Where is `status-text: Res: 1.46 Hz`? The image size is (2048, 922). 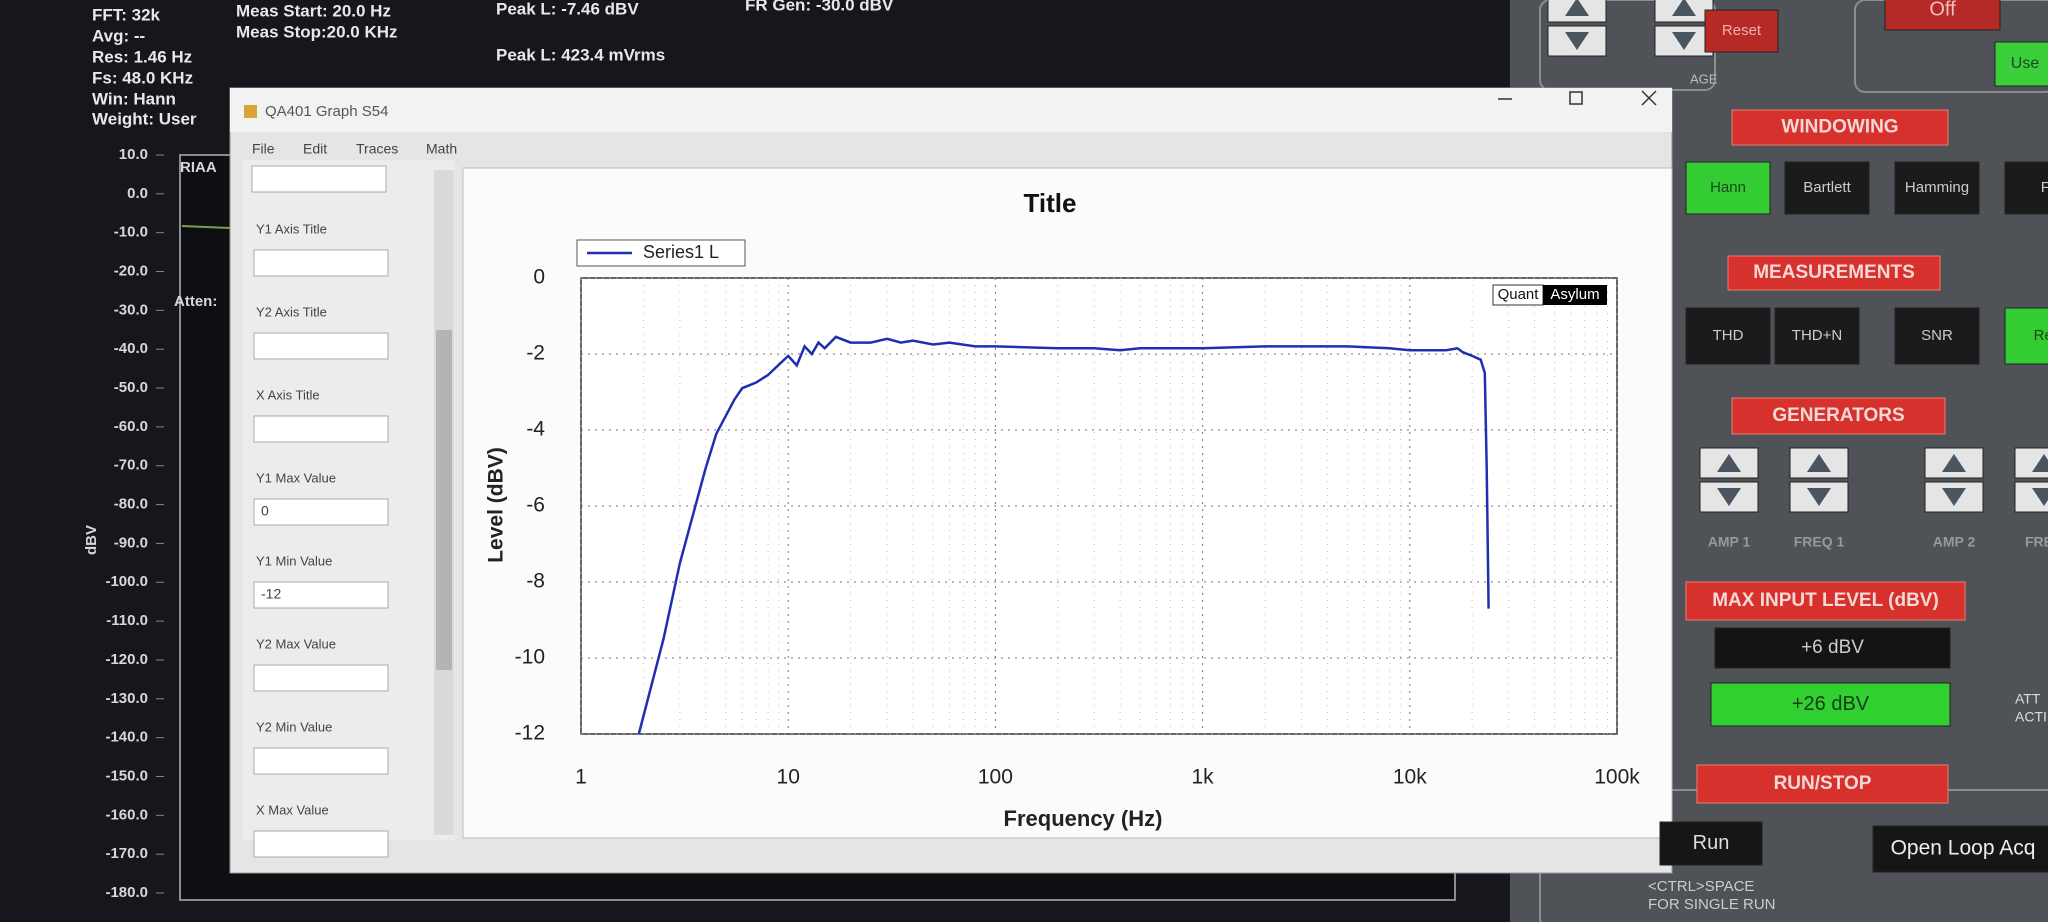 status-text: Res: 1.46 Hz is located at coordinates (142, 56).